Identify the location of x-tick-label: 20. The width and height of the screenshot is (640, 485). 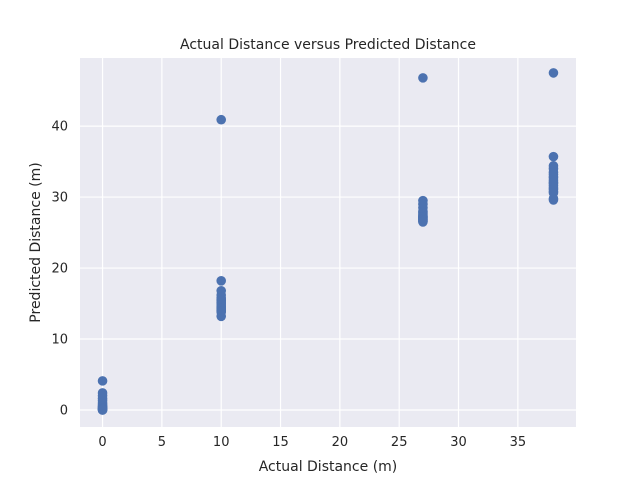
(340, 442).